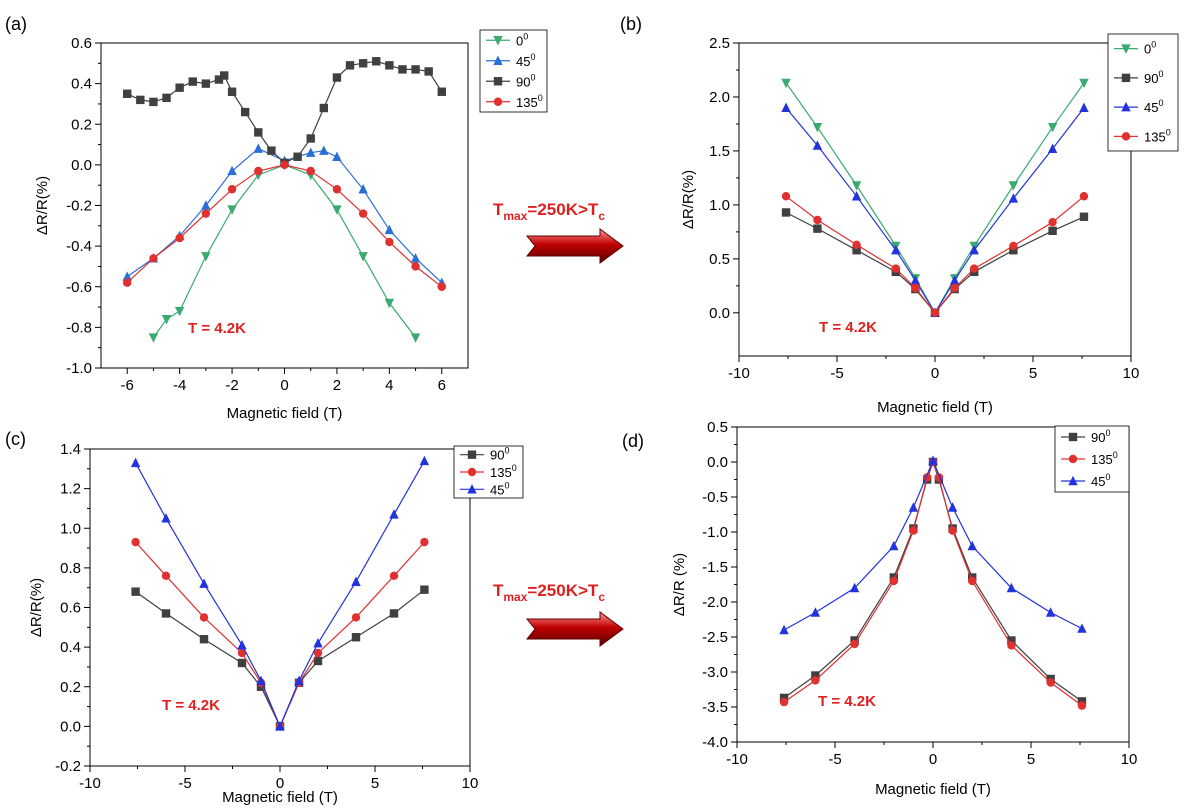  What do you see at coordinates (70, 687) in the screenshot?
I see `y-tick-label: 0.2` at bounding box center [70, 687].